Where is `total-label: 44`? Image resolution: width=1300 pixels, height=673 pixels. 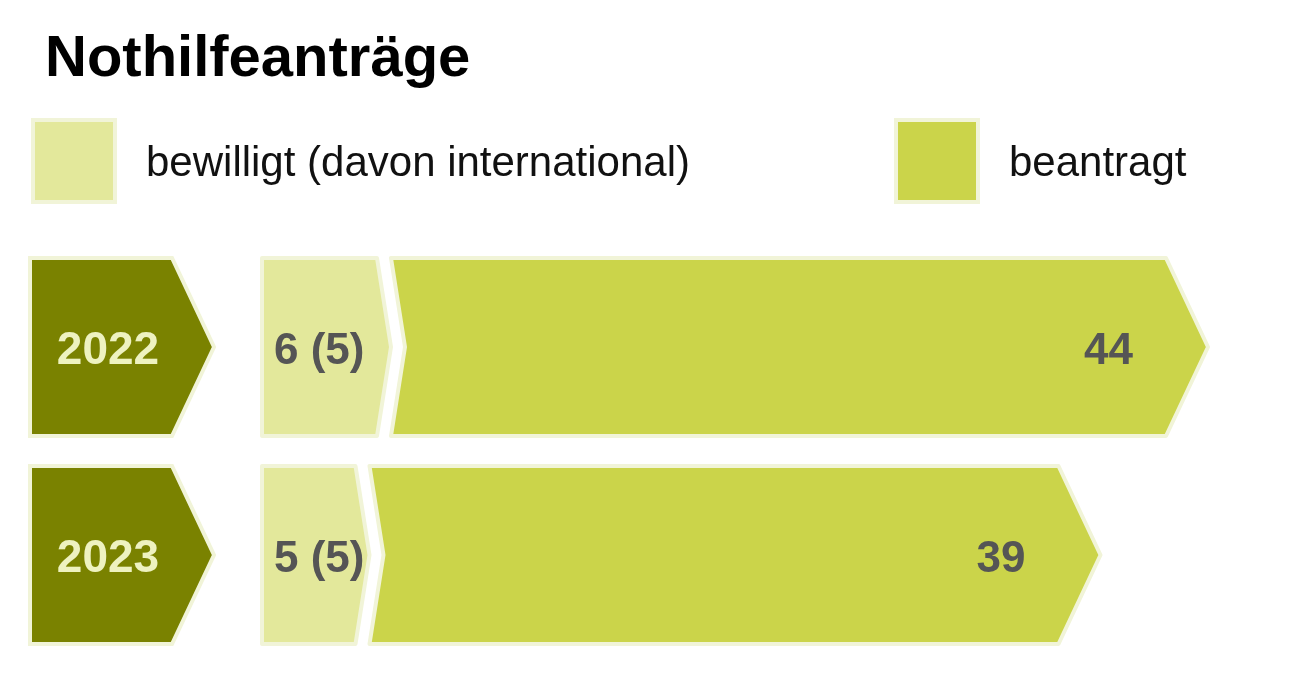
total-label: 44 is located at coordinates (1109, 348).